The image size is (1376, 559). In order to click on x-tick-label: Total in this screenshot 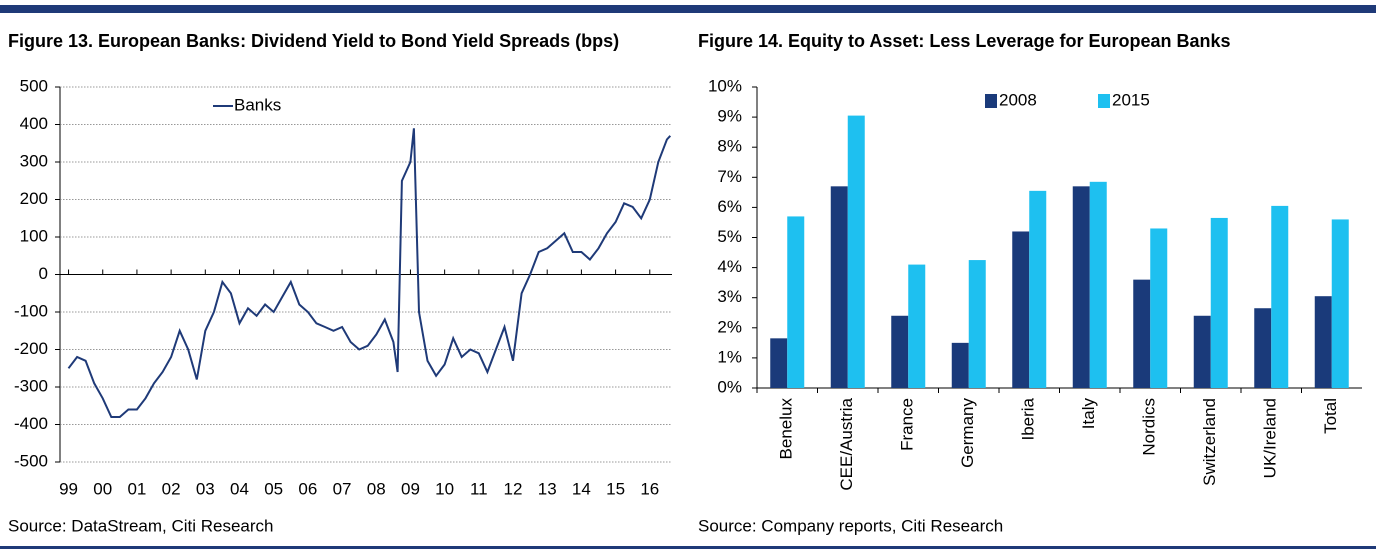, I will do `click(1330, 416)`.